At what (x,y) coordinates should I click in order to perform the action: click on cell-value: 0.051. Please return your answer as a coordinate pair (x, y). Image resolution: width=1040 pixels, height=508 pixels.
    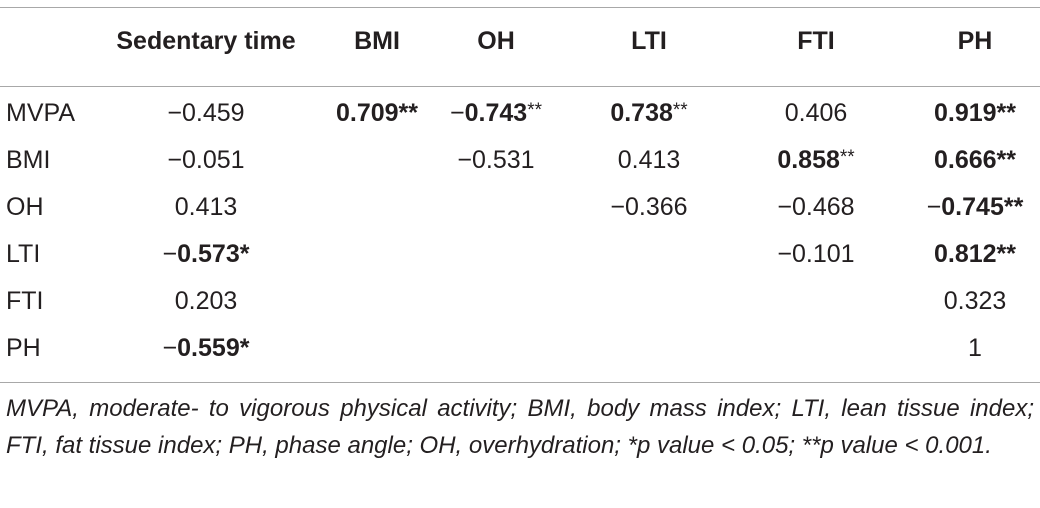
    Looking at the image, I should click on (213, 160).